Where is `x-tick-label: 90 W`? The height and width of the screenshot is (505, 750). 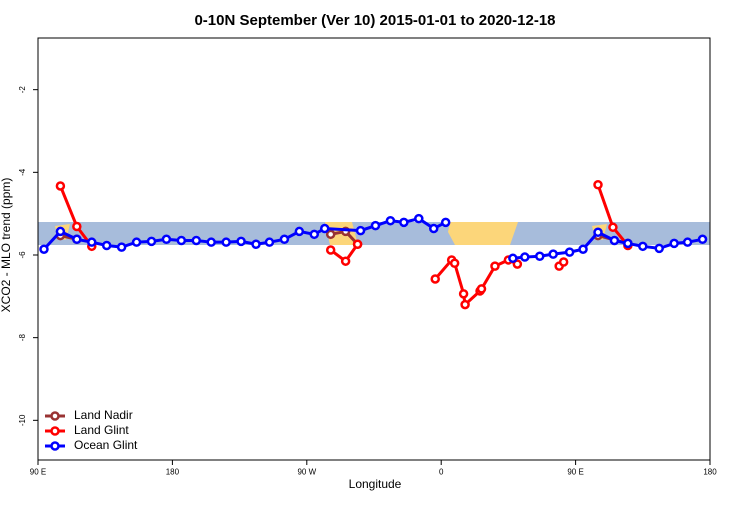 x-tick-label: 90 W is located at coordinates (306, 472).